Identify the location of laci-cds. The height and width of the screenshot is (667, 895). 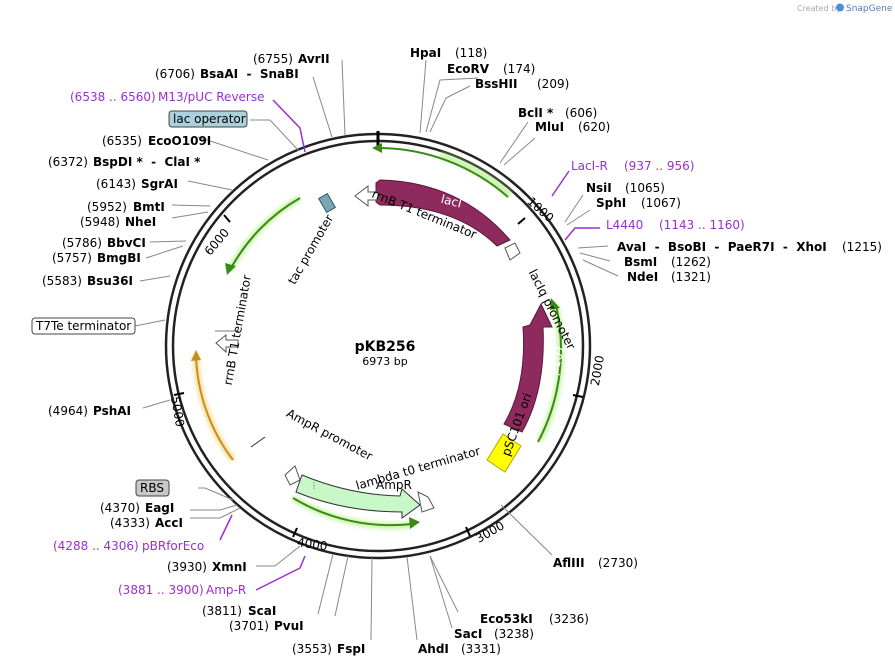
(443, 213).